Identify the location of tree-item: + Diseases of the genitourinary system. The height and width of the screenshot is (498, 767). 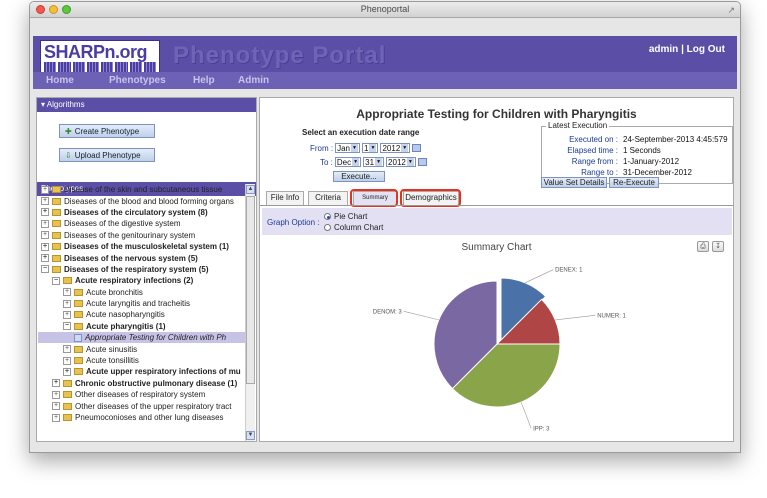
(141, 235).